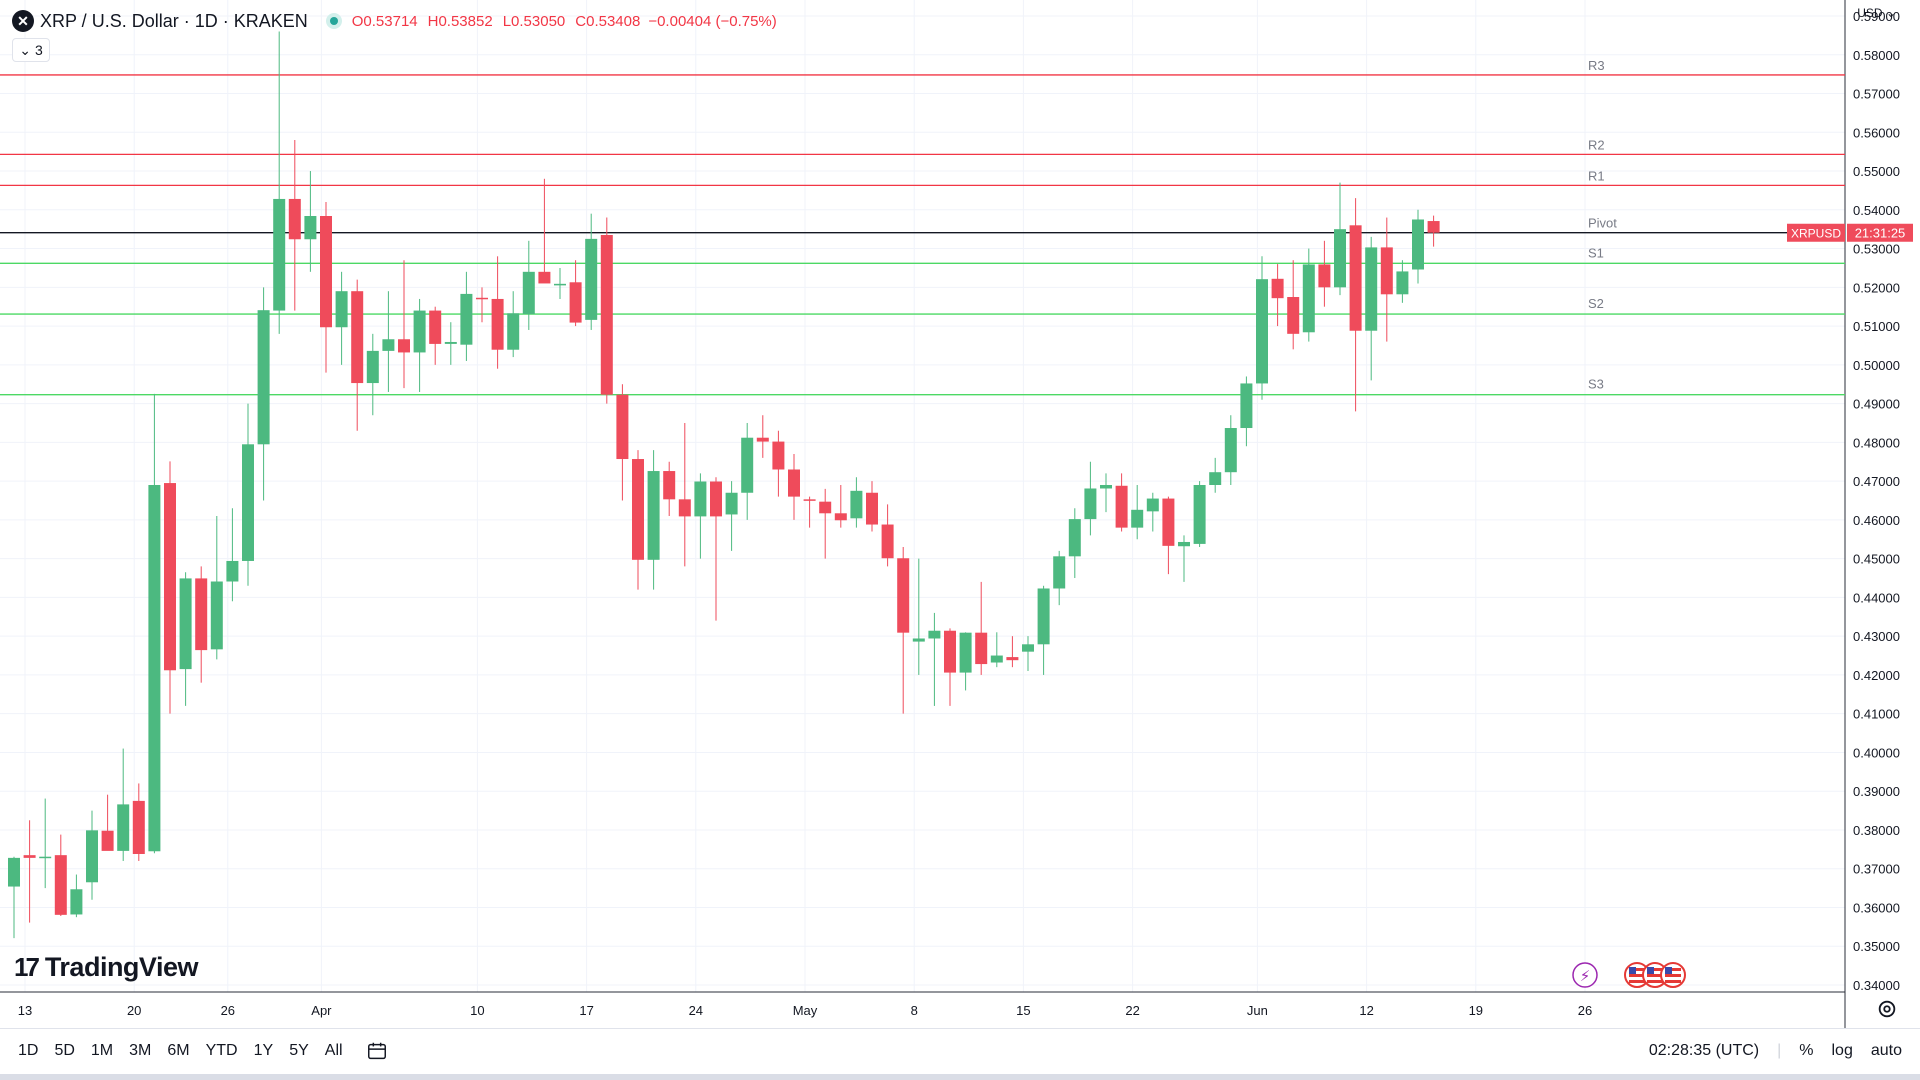 The height and width of the screenshot is (1080, 1920). Describe the element at coordinates (1806, 1050) in the screenshot. I see `percent-toggle: %` at that location.